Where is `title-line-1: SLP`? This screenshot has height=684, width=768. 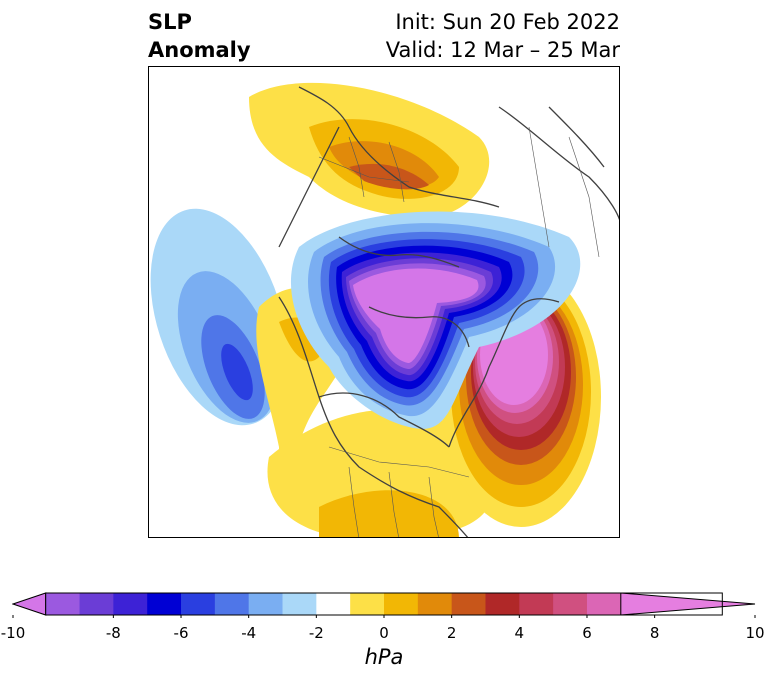 title-line-1: SLP is located at coordinates (170, 22).